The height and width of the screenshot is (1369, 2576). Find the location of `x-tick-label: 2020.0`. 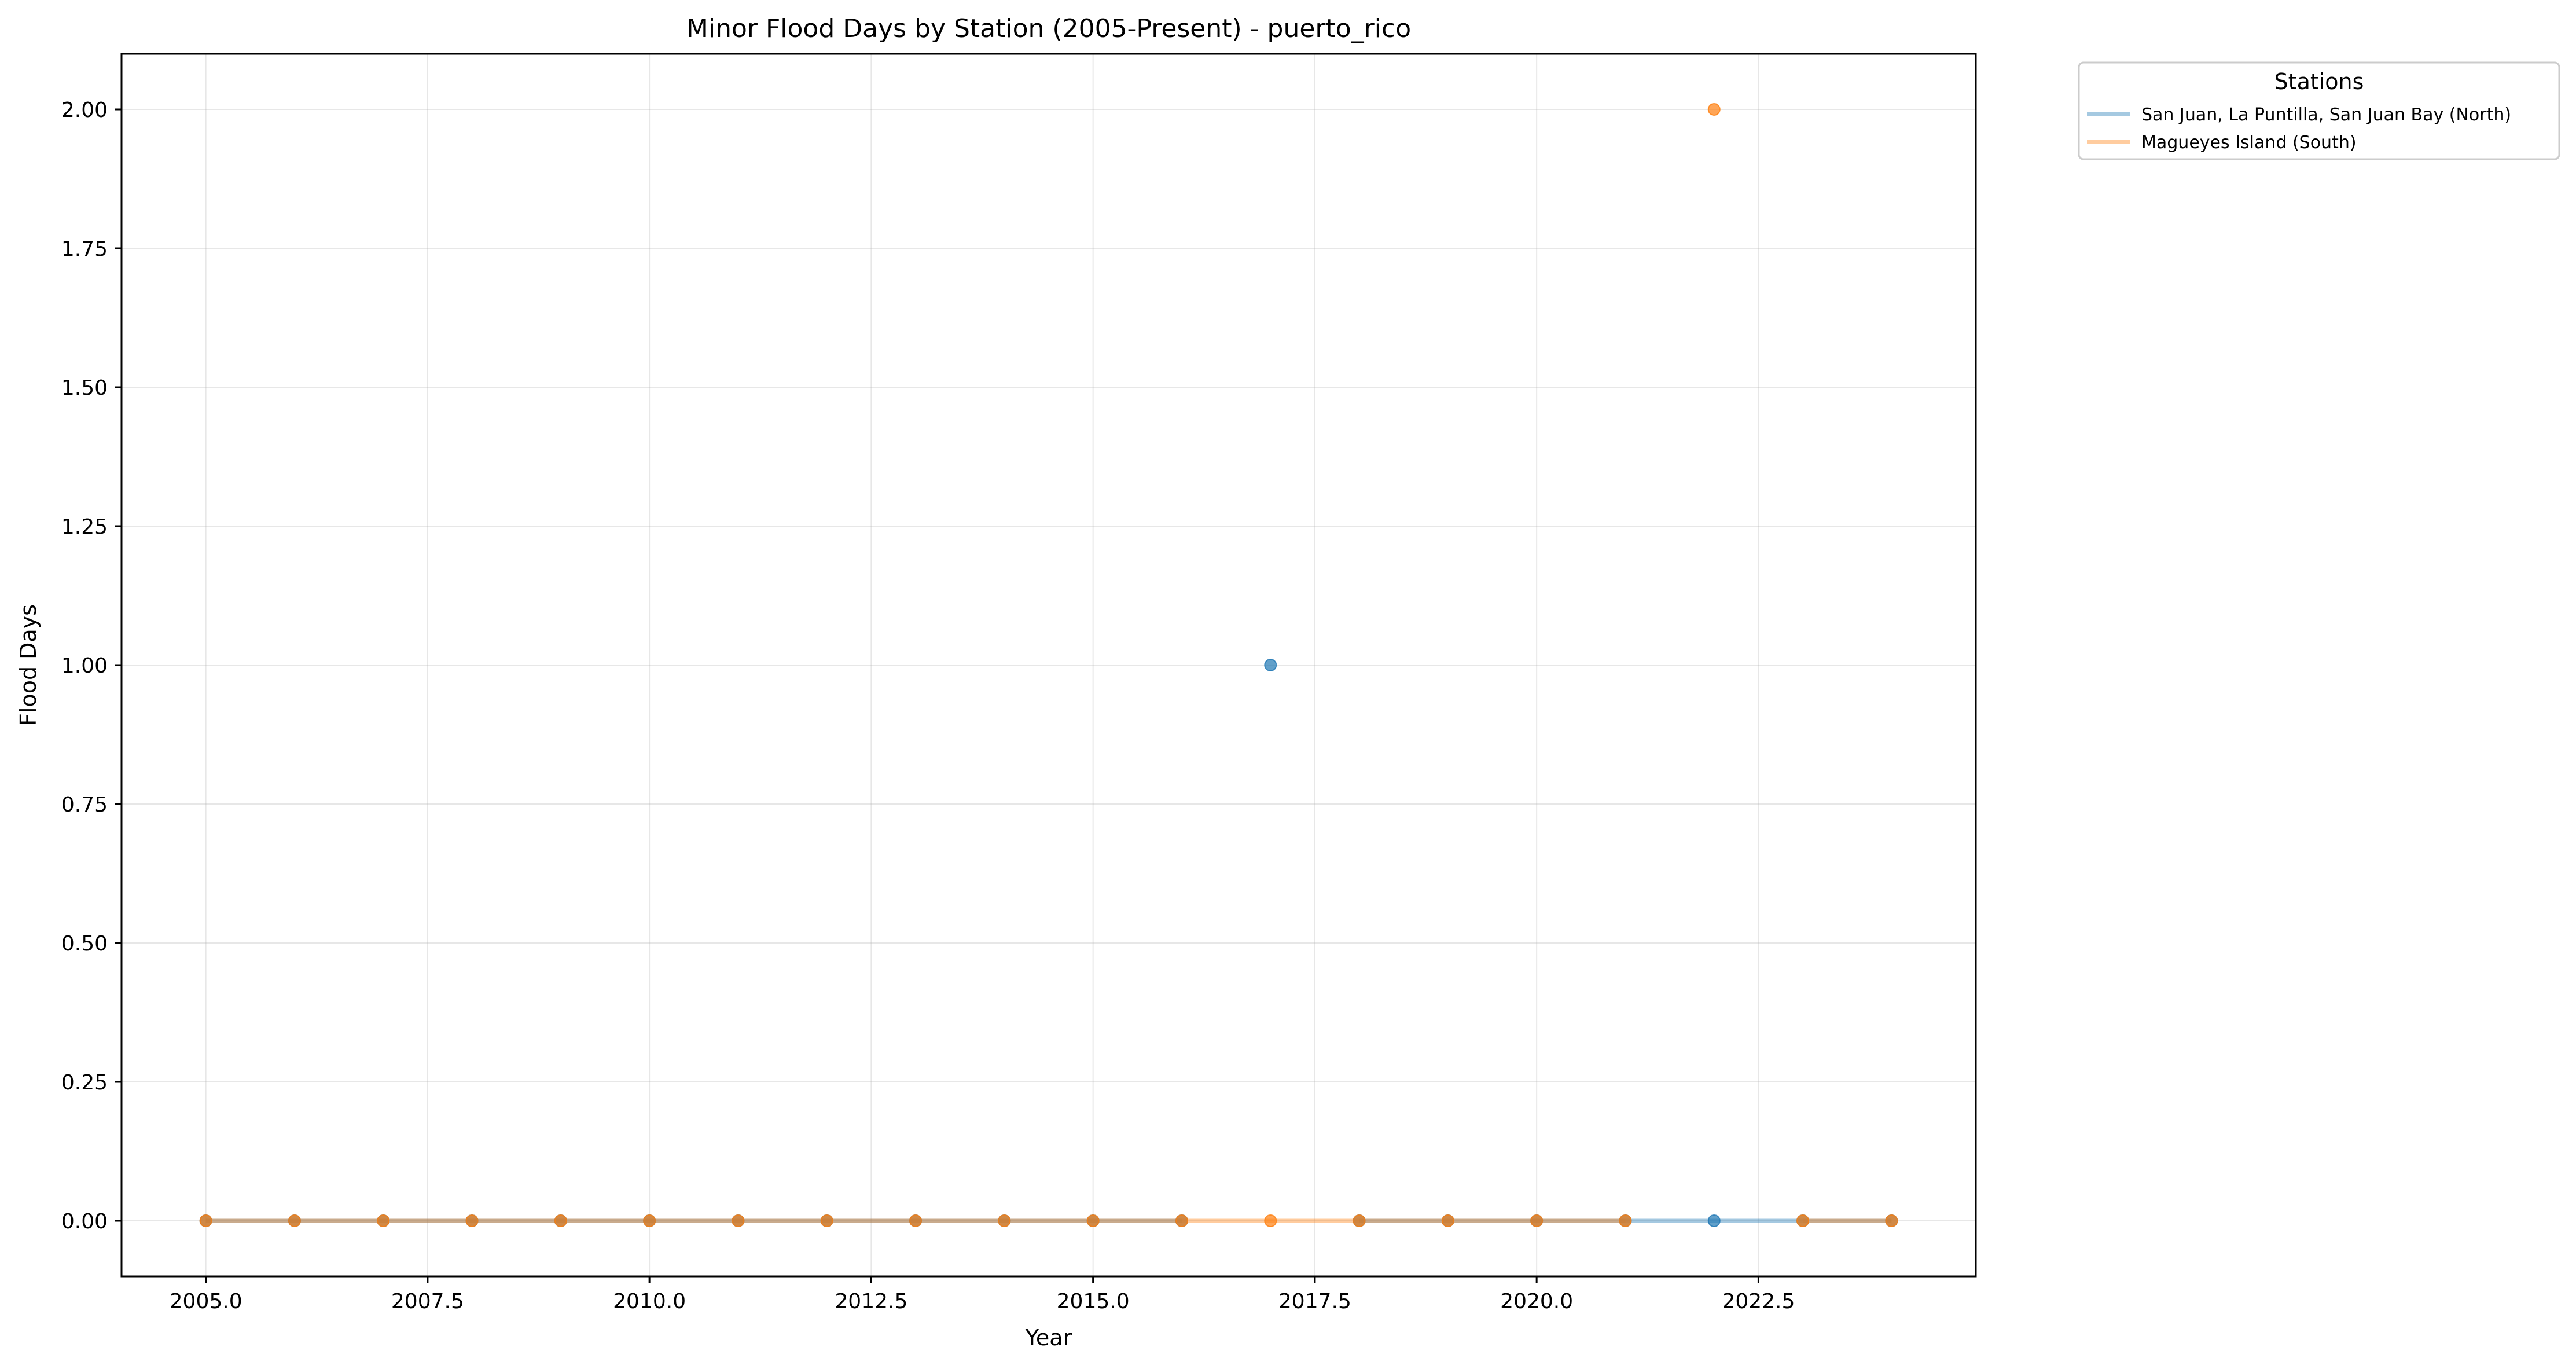

x-tick-label: 2020.0 is located at coordinates (1536, 1301).